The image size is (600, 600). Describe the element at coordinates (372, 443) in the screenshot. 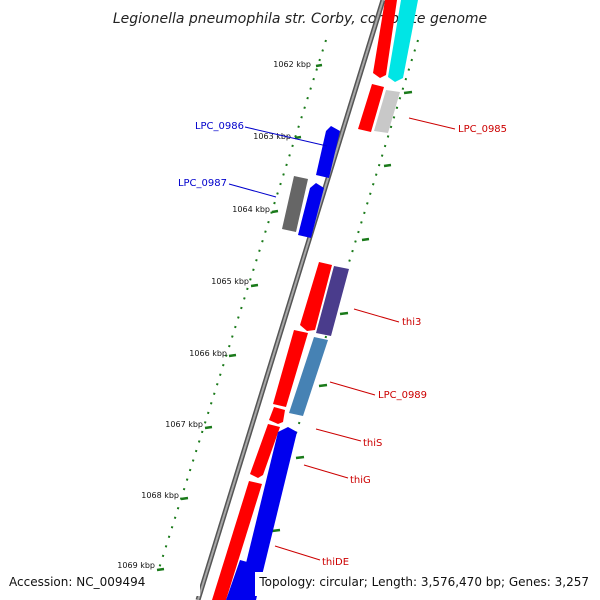

I see `gene-label-this: thiS` at that location.